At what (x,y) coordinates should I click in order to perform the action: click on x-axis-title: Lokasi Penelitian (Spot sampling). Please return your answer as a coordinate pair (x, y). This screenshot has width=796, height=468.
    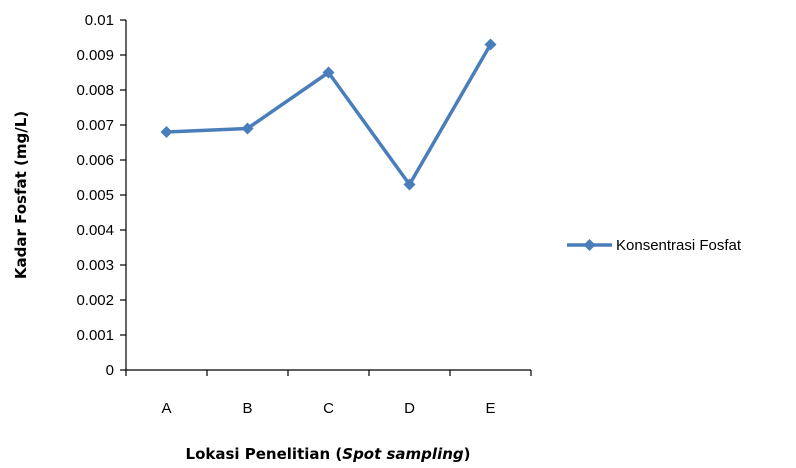
    Looking at the image, I should click on (328, 454).